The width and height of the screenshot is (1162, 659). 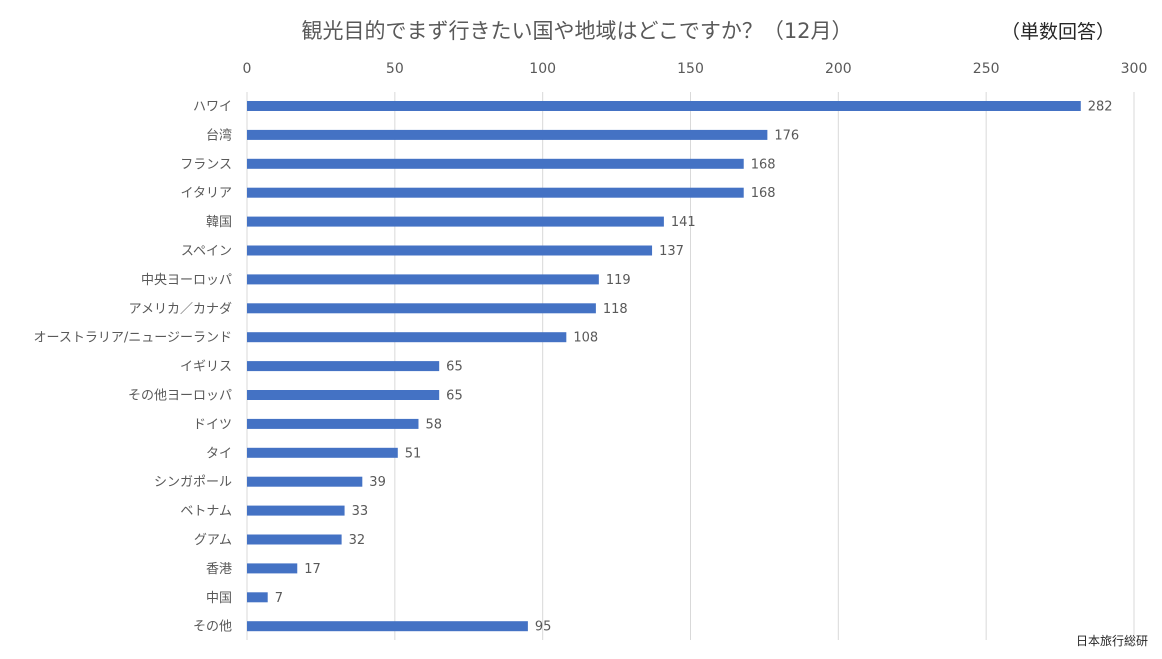 What do you see at coordinates (576, 31) in the screenshot?
I see `chart-title: 観光目的でまず行きたい国や地域はどこですか？（12月）` at bounding box center [576, 31].